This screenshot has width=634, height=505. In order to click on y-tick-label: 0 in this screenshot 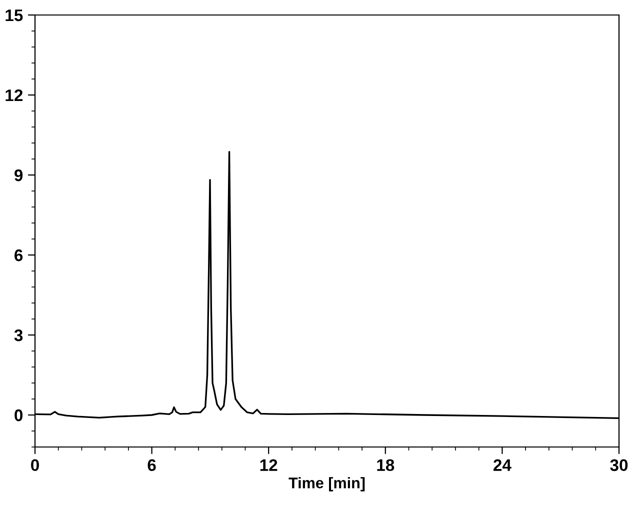, I will do `click(18, 415)`.